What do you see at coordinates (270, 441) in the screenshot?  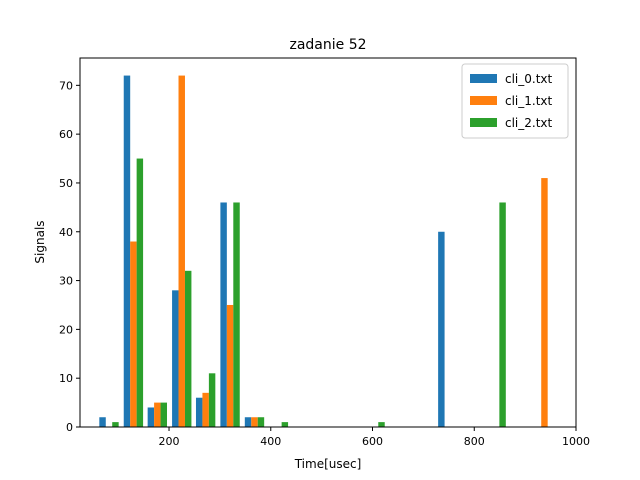 I see `x-tick-label: 400` at bounding box center [270, 441].